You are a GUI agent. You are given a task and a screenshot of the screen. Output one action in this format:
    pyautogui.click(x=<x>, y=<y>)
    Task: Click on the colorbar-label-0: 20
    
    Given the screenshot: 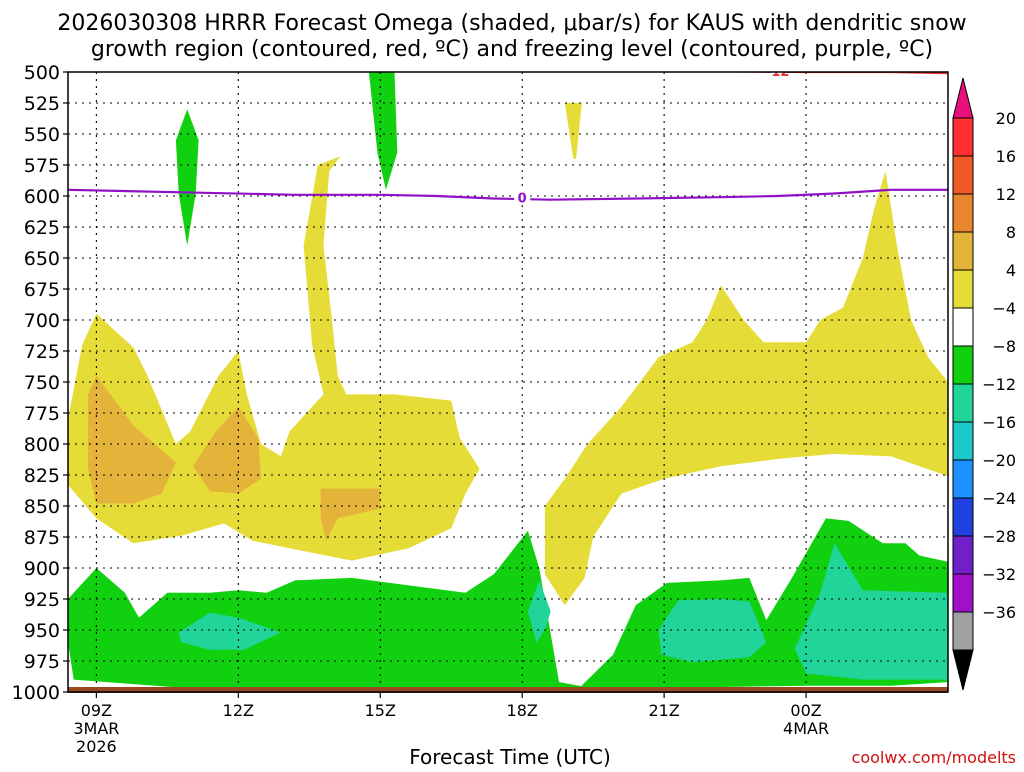 What is the action you would take?
    pyautogui.click(x=1006, y=118)
    